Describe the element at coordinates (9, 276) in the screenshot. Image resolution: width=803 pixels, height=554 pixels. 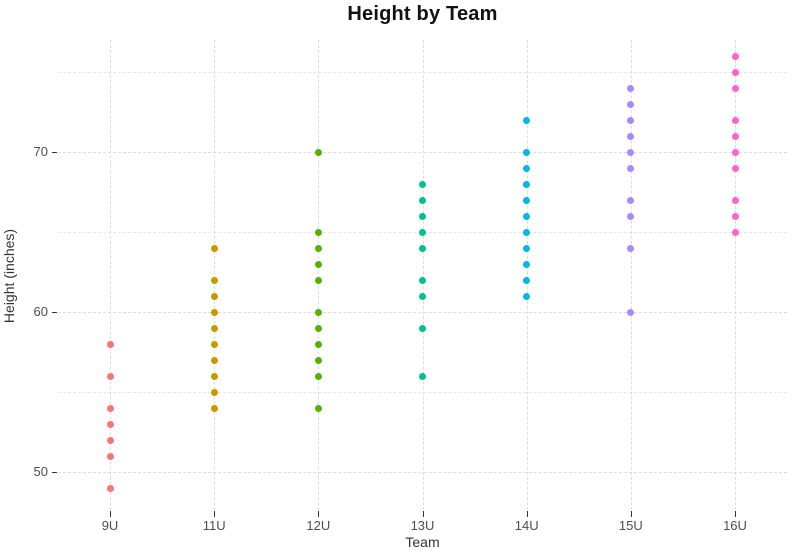
I see `y-axis-title: Height (inches)` at that location.